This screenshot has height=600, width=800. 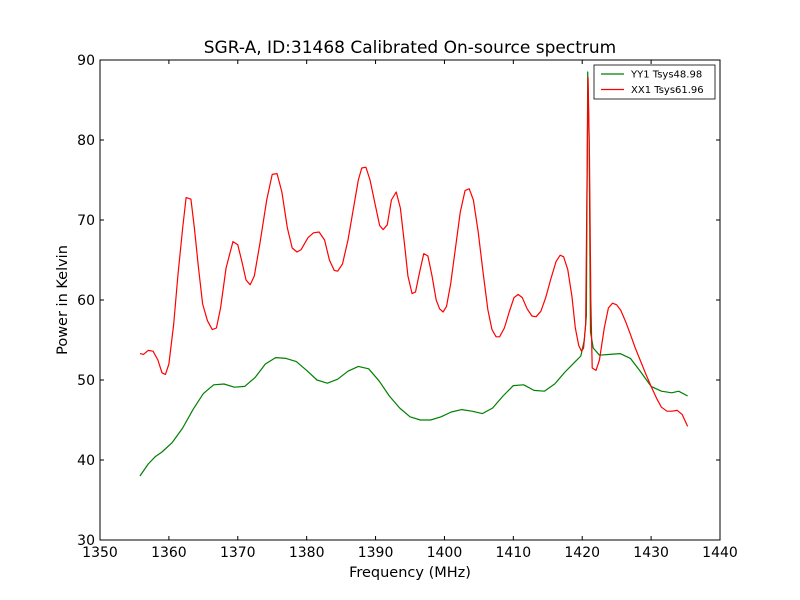 I want to click on y-tick-label: 80, so click(x=86, y=141).